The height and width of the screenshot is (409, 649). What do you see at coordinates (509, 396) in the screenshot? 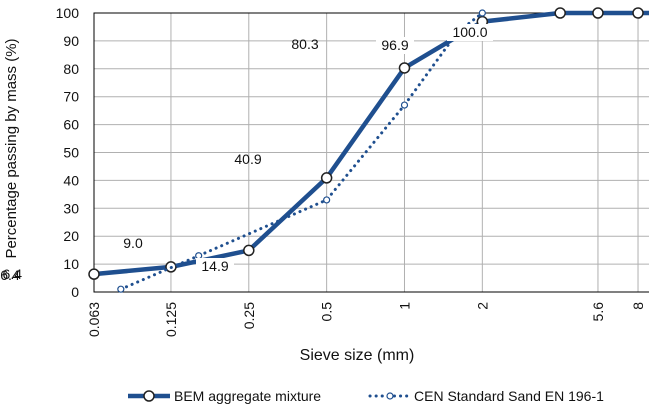
I see `legend-label-cen: CEN Standard Sand EN 196-1` at bounding box center [509, 396].